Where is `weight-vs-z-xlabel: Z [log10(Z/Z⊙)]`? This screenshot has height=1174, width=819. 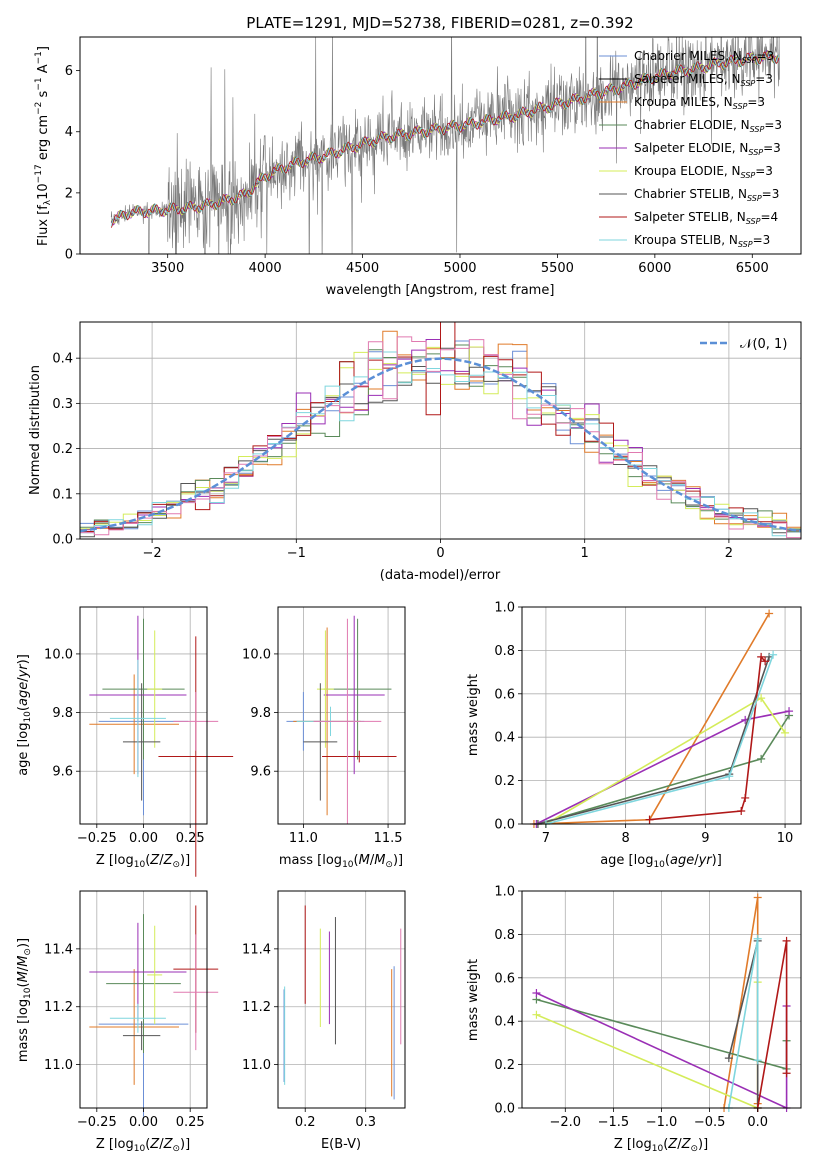
weight-vs-z-xlabel: Z [log10(Z/Z⊙)] is located at coordinates (661, 1145).